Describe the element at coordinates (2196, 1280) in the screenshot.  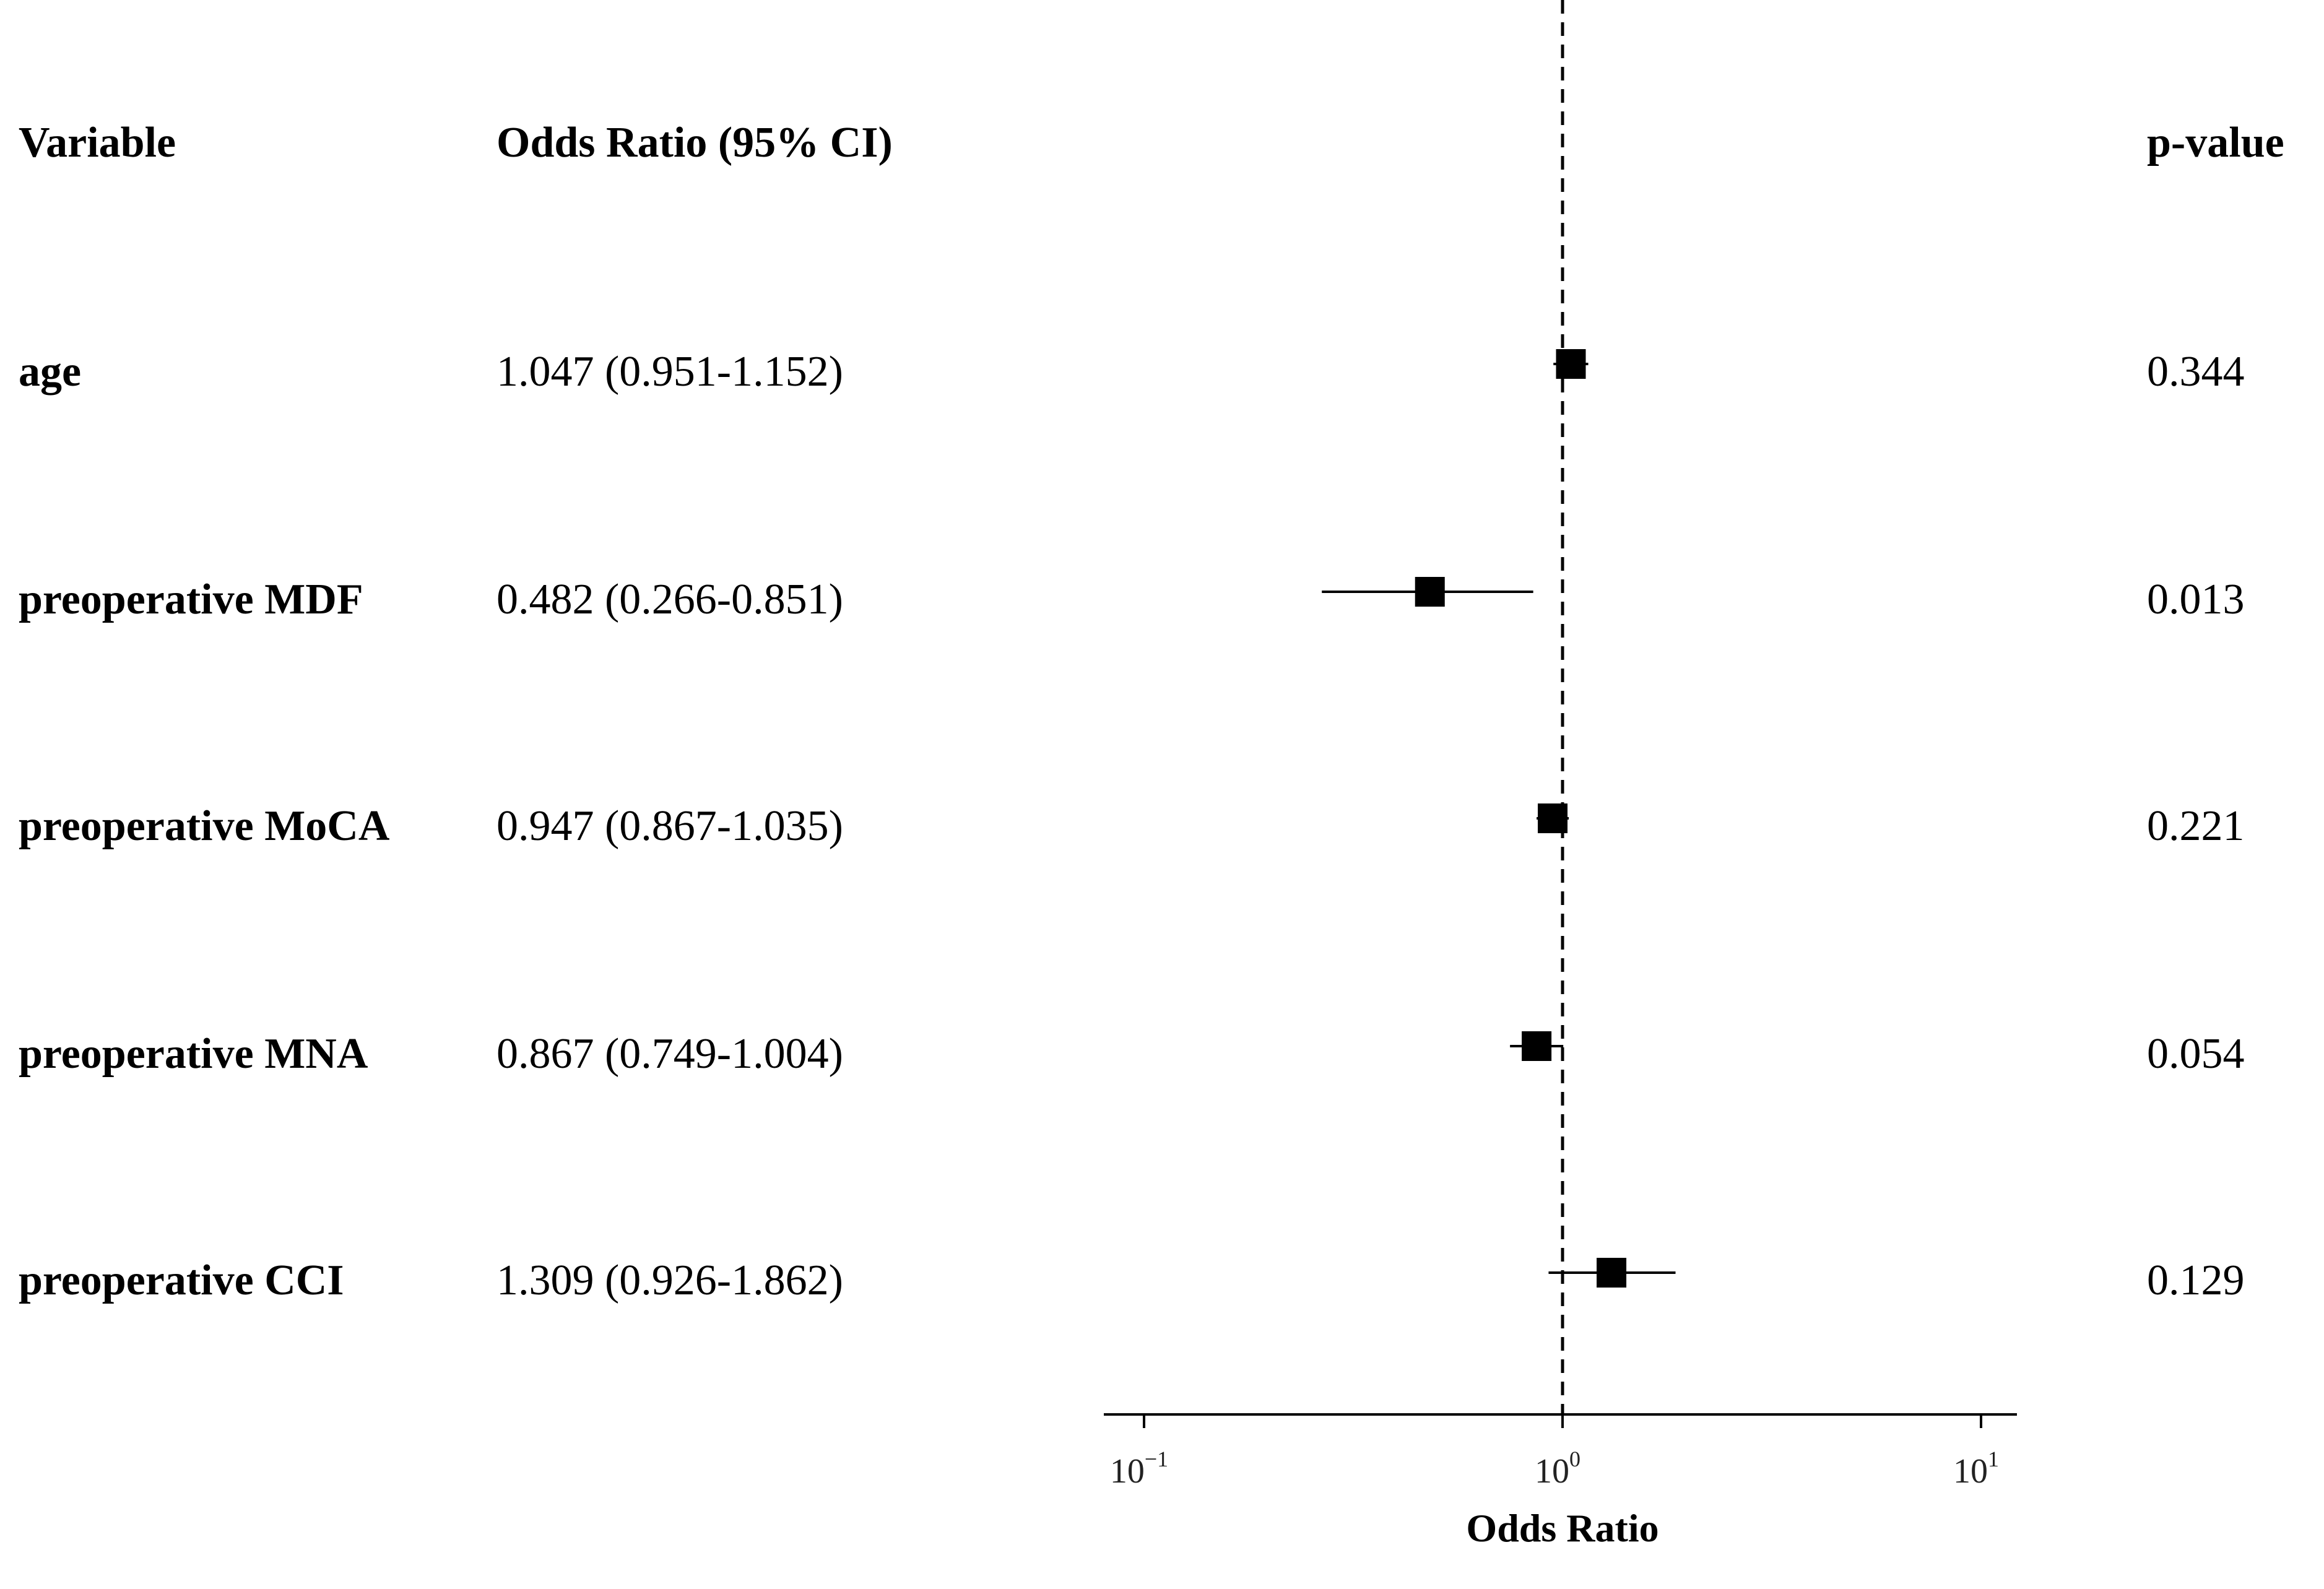
I see `row-p-value-cci: 0.129` at that location.